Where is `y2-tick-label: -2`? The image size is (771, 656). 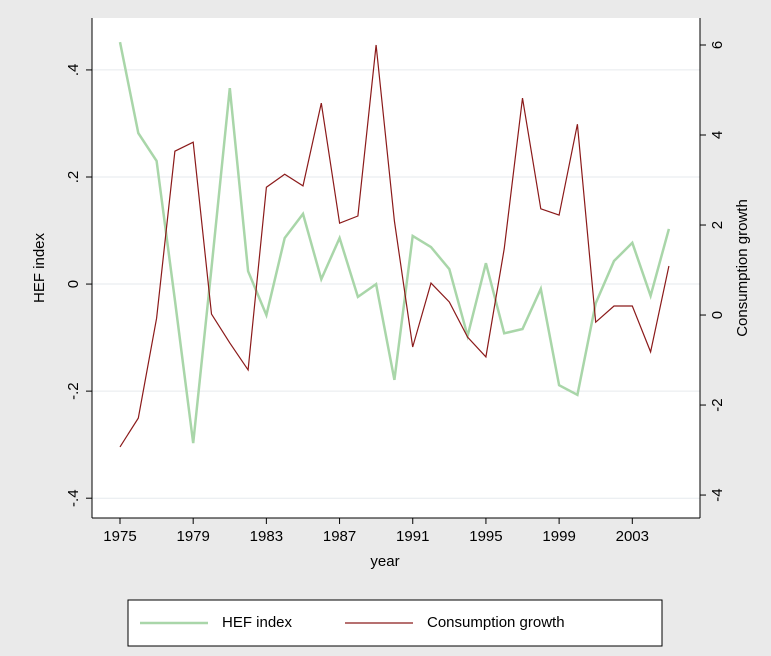 y2-tick-label: -2 is located at coordinates (717, 404).